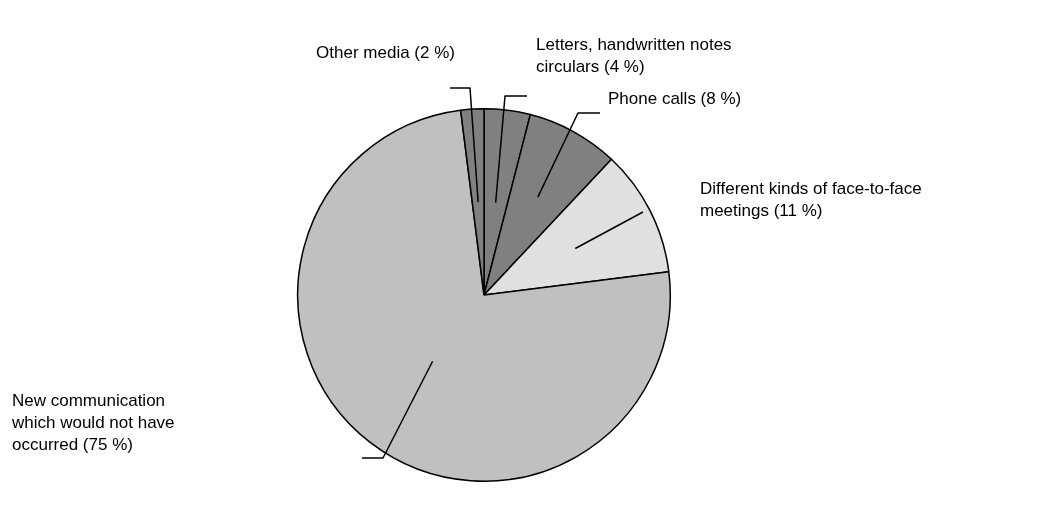  I want to click on slice-label: New communication which would not have occurred (75 %), so click(93, 422).